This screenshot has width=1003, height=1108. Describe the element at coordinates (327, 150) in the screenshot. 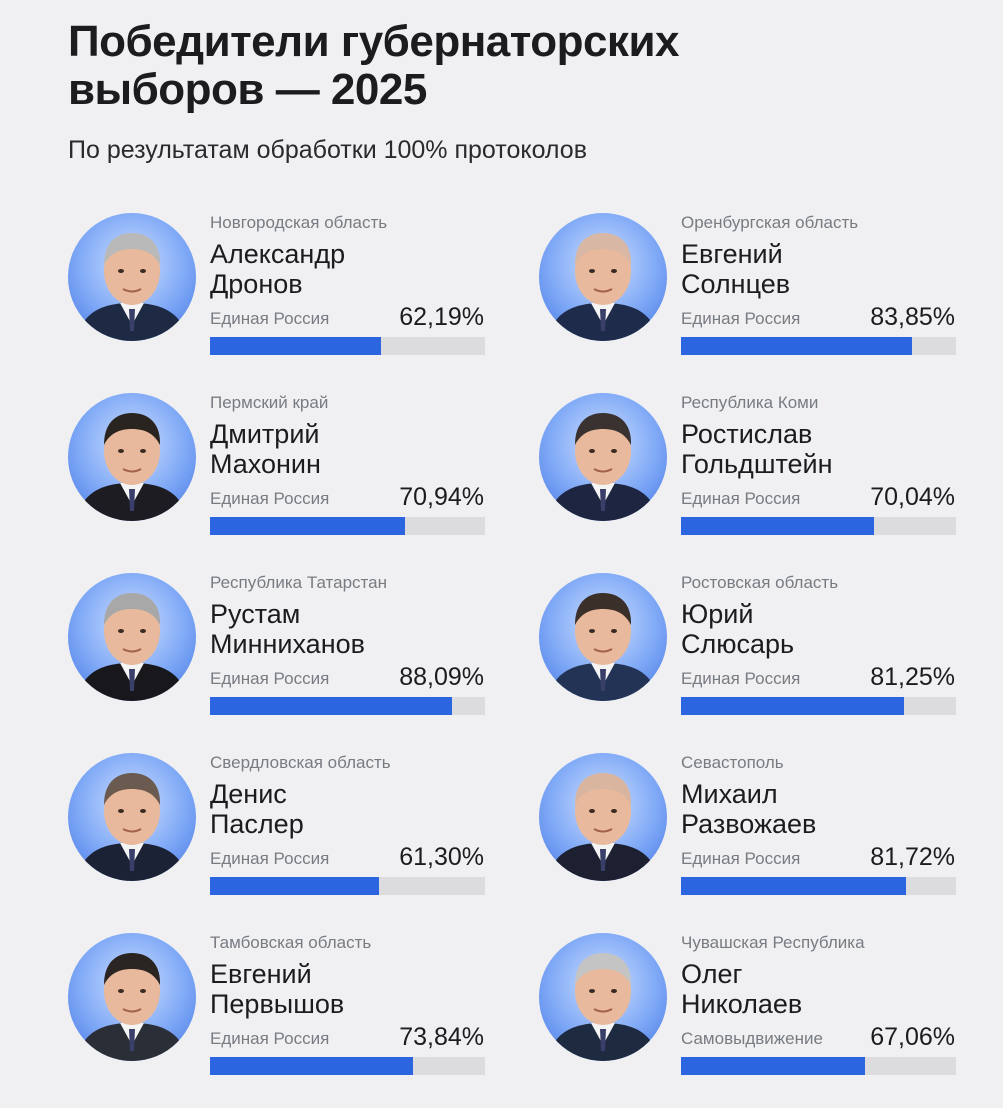

I see `page-subtitle: По результатам обработки 100% протоколов` at that location.